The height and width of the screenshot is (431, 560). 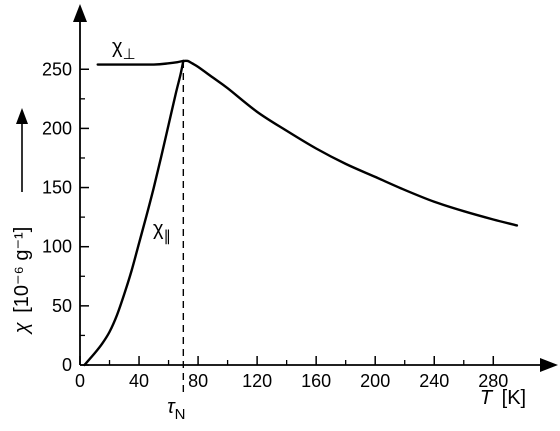 What do you see at coordinates (434, 381) in the screenshot?
I see `x-tick-label: 240` at bounding box center [434, 381].